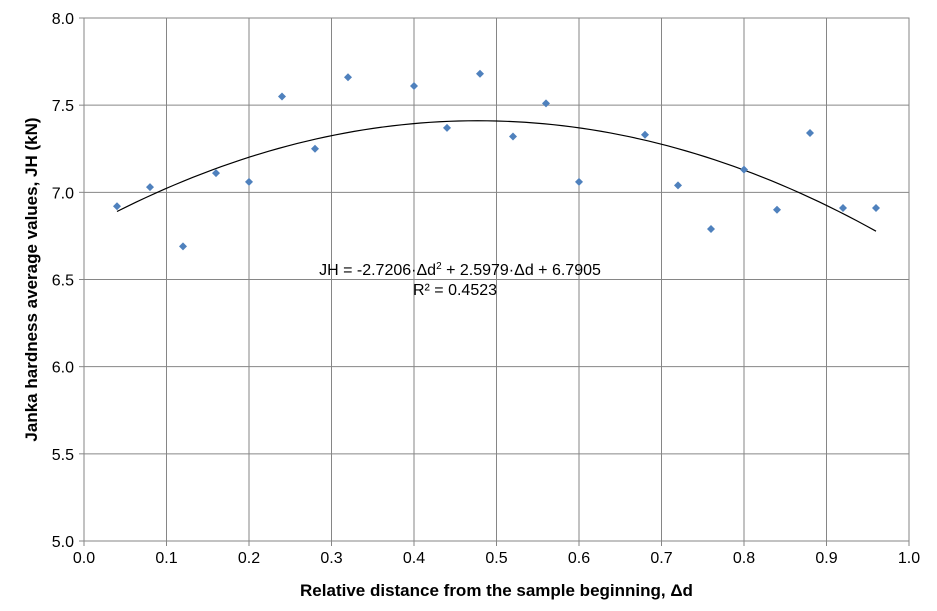  Describe the element at coordinates (579, 558) in the screenshot. I see `x-tick-label: 0.6` at that location.